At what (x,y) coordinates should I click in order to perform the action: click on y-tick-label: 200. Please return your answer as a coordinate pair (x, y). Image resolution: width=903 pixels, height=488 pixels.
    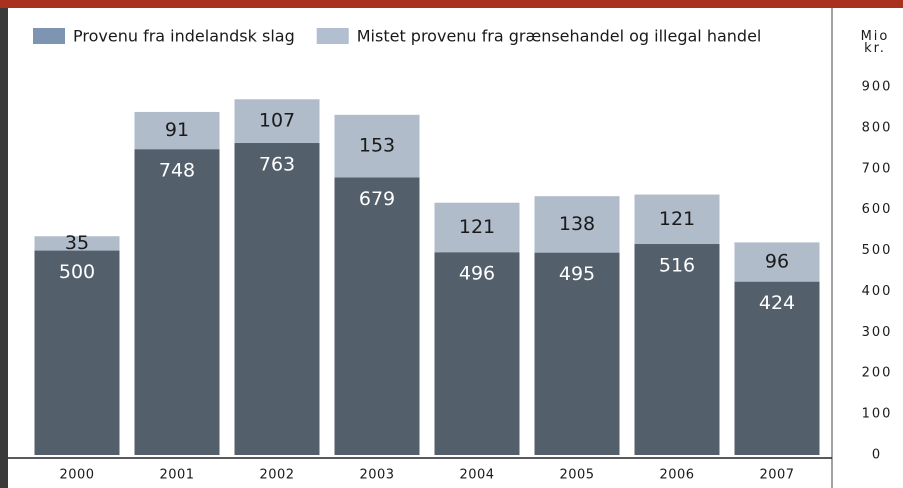
    Looking at the image, I should click on (877, 373).